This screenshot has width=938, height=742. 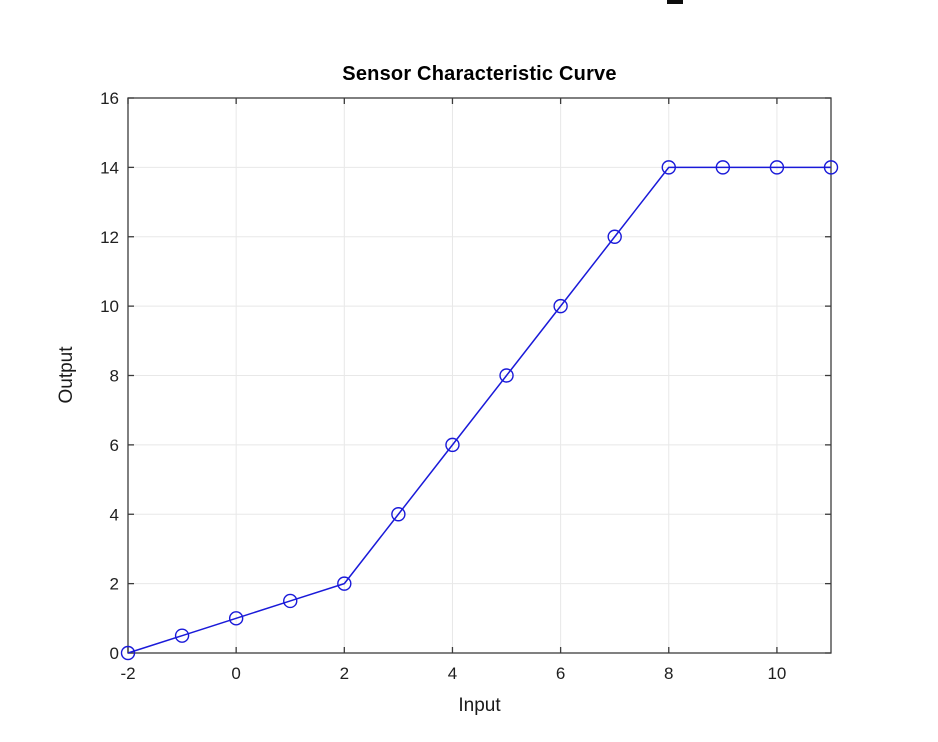 I want to click on x-axis-label: Input, so click(x=479, y=705).